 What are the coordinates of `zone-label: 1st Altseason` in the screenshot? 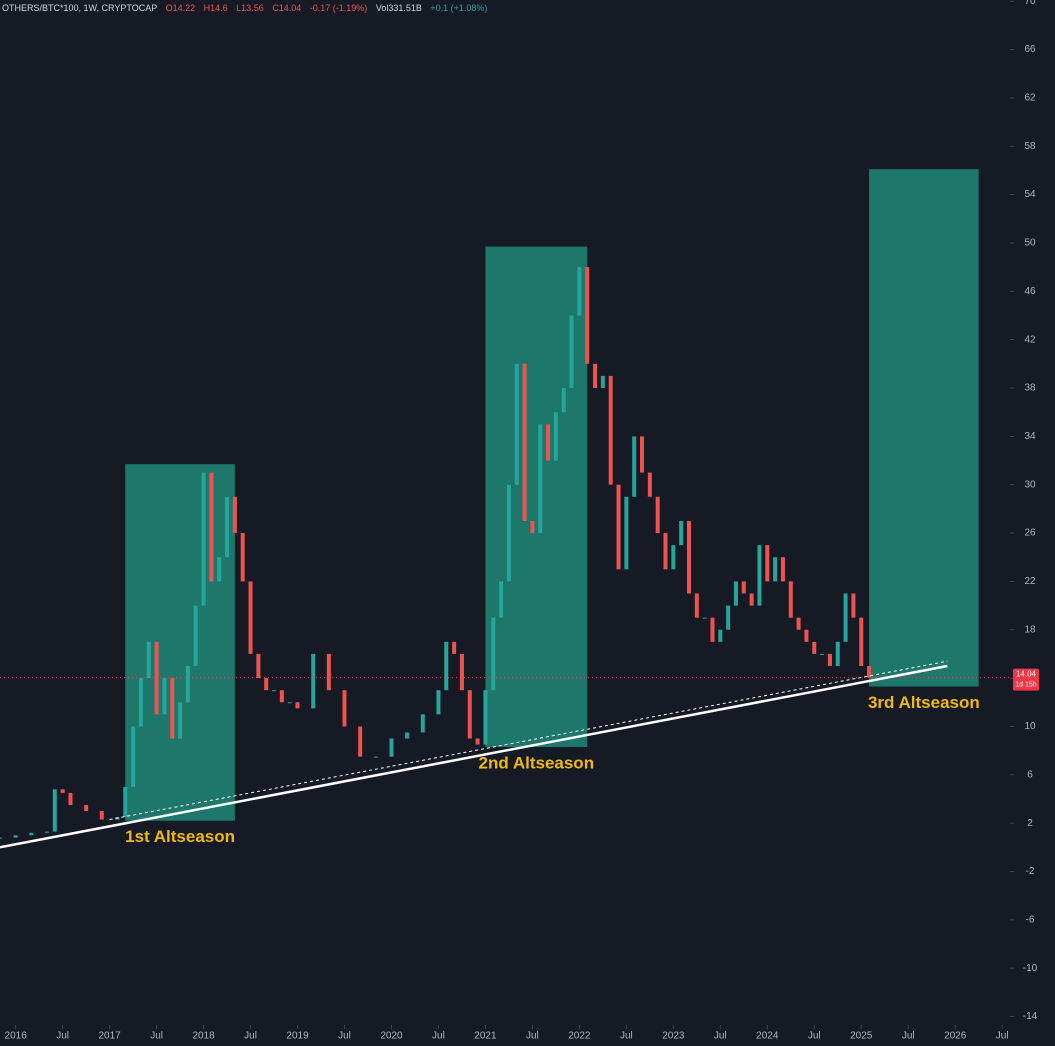 It's located at (180, 836).